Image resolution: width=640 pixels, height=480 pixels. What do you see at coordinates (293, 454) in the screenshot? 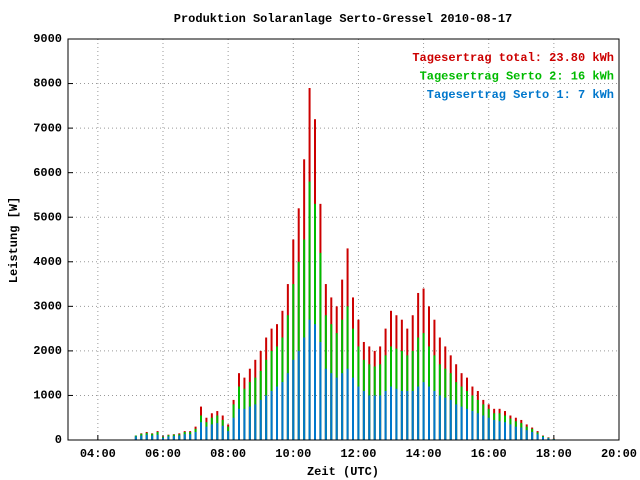
I see `x-tick-label: 10:00` at bounding box center [293, 454].